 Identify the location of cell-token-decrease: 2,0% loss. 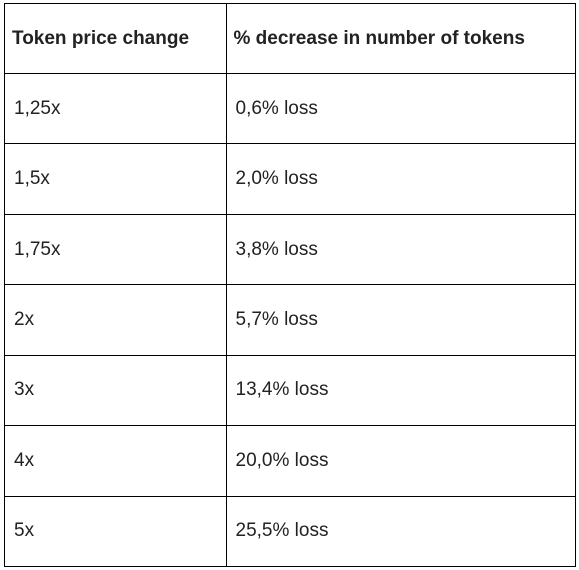
(400, 179).